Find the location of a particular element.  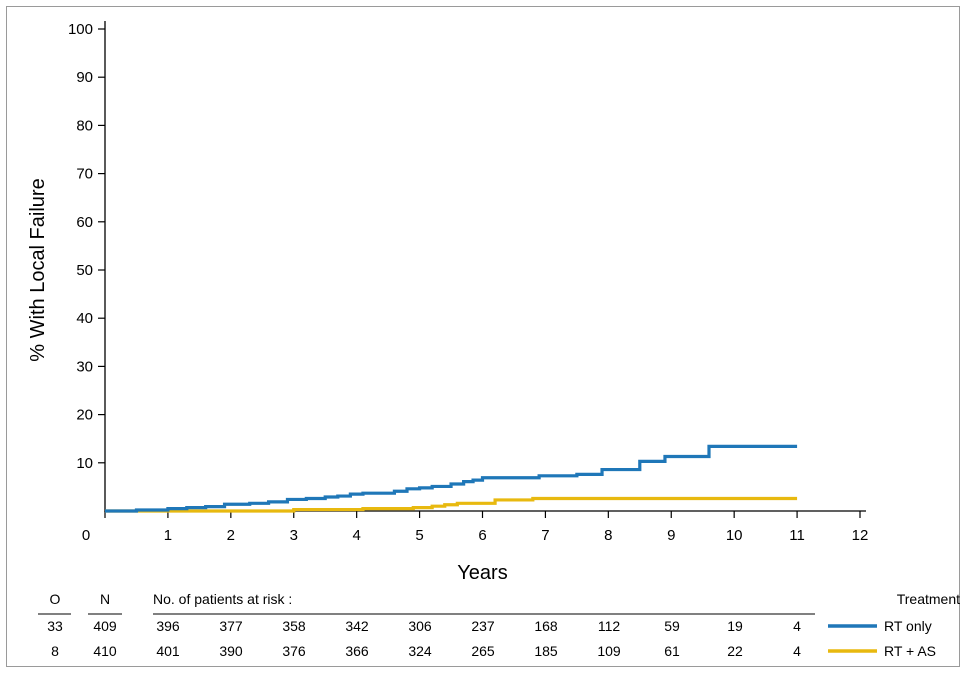

risk-count: 22 is located at coordinates (735, 651).